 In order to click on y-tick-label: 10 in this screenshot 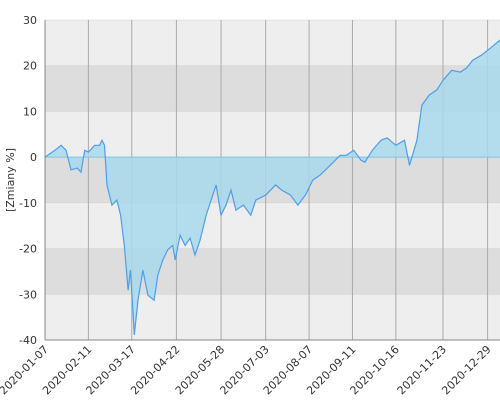, I will do `click(30, 111)`.